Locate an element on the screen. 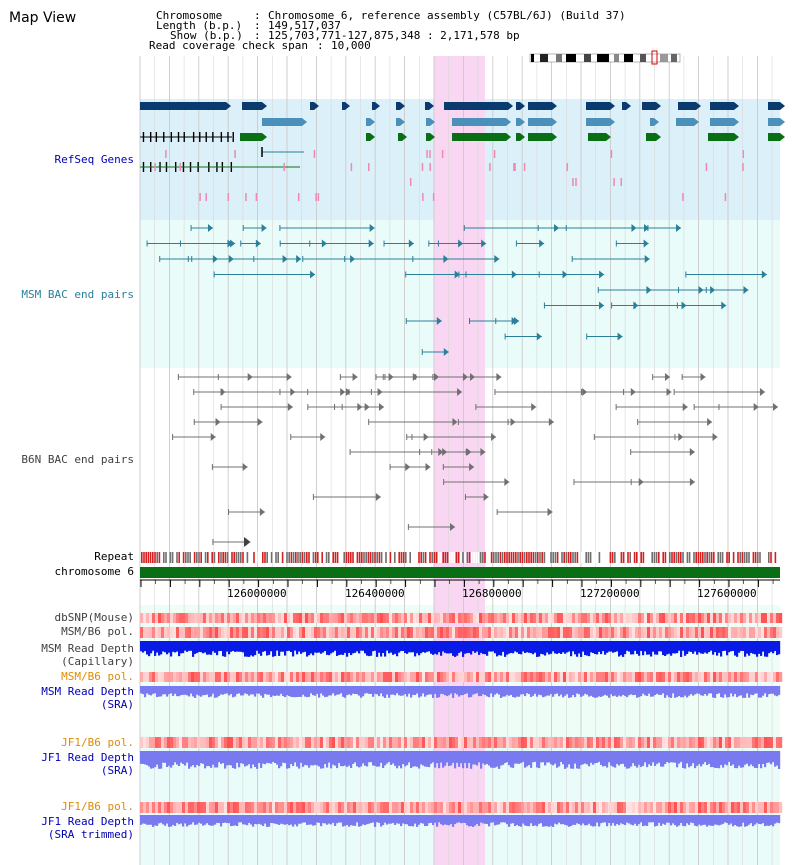  length-key: Length (b.p.) is located at coordinates (199, 25).